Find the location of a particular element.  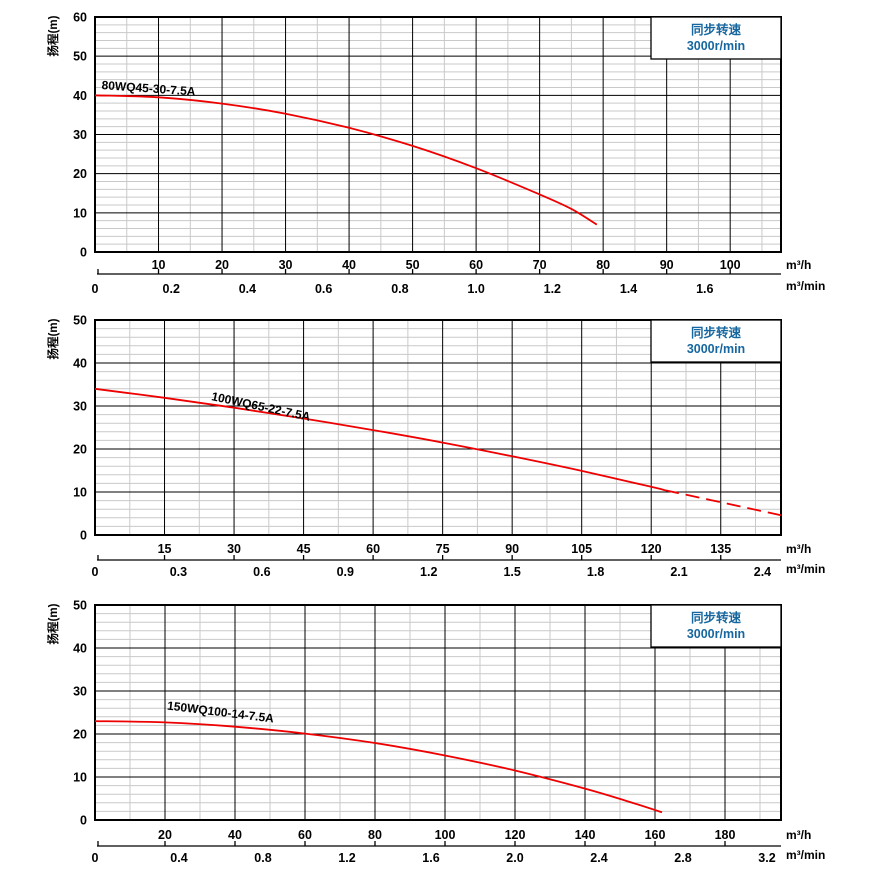

x-tick-label-m3h: 140 is located at coordinates (585, 835).